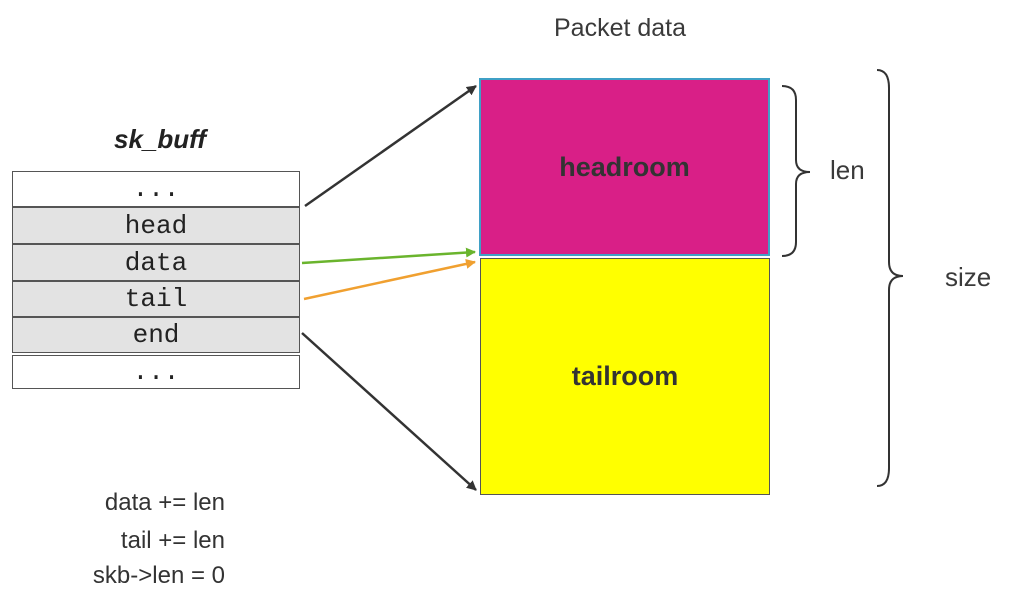  Describe the element at coordinates (390, 146) in the screenshot. I see `head-arrow` at that location.